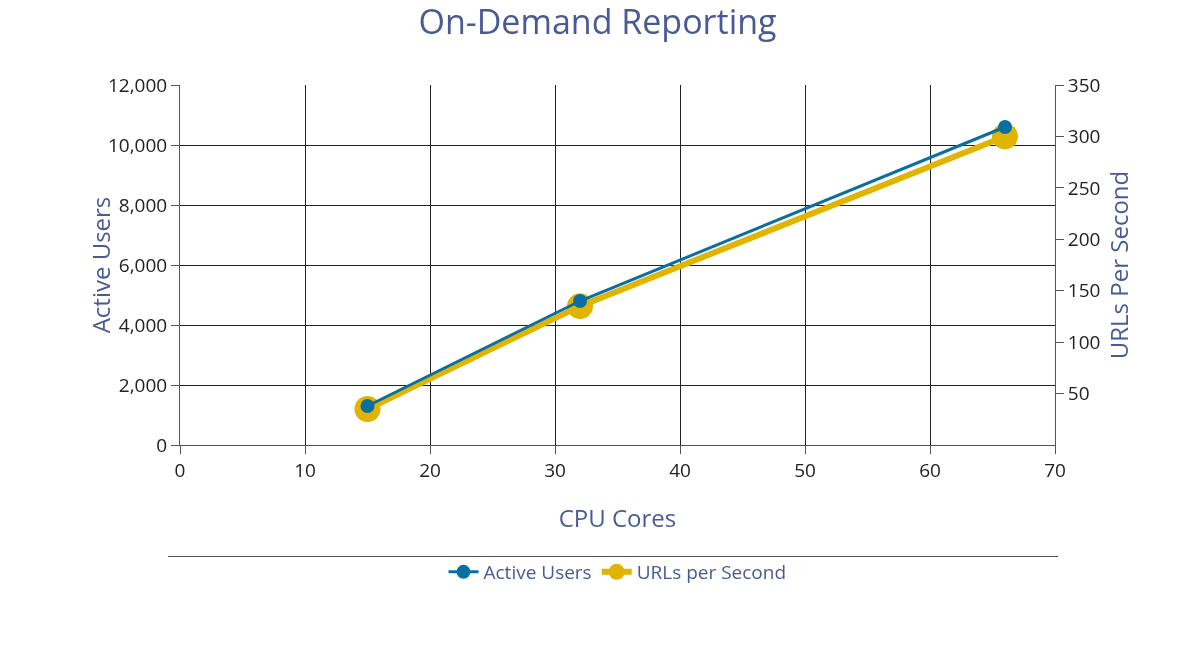 The height and width of the screenshot is (660, 1195). Describe the element at coordinates (555, 469) in the screenshot. I see `x-tick-label: 30` at that location.